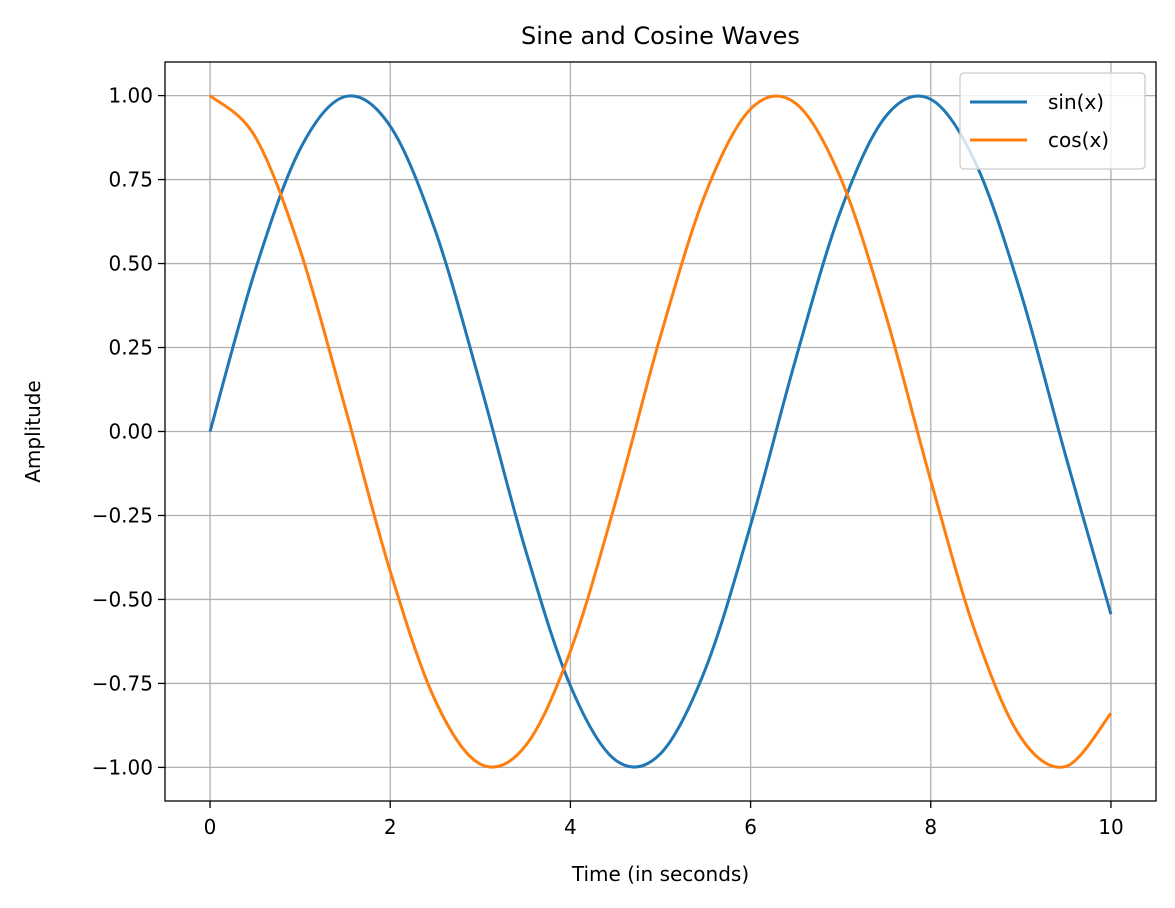 The image size is (1175, 908). What do you see at coordinates (1078, 140) in the screenshot?
I see `legend-label-1: cos(x)` at bounding box center [1078, 140].